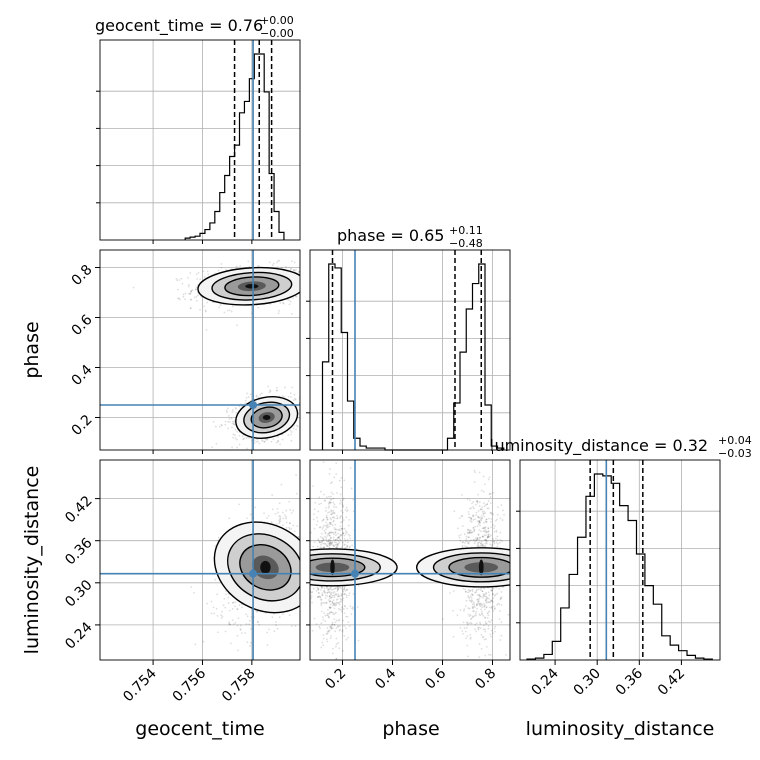 The width and height of the screenshot is (760, 760). What do you see at coordinates (190, 685) in the screenshot?
I see `x-tick-label-geocent_time: 0.756` at bounding box center [190, 685].